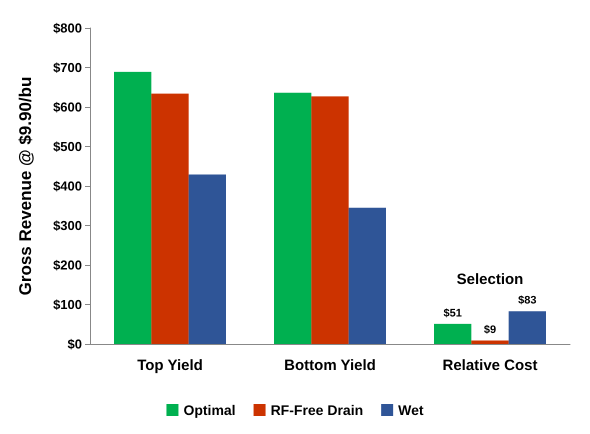  What do you see at coordinates (67, 67) in the screenshot?
I see `y-tick-label: $700` at bounding box center [67, 67].